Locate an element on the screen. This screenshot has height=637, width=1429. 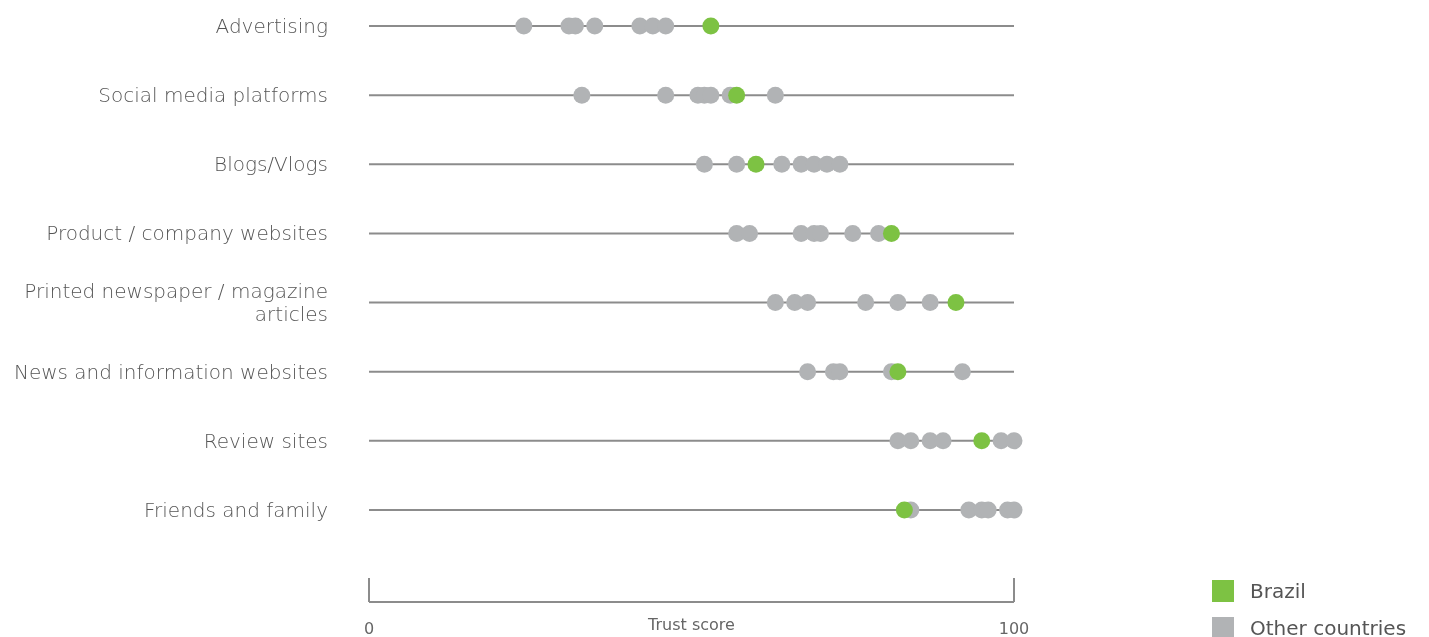
y-tick-label: Advertising is located at coordinates (271, 26).